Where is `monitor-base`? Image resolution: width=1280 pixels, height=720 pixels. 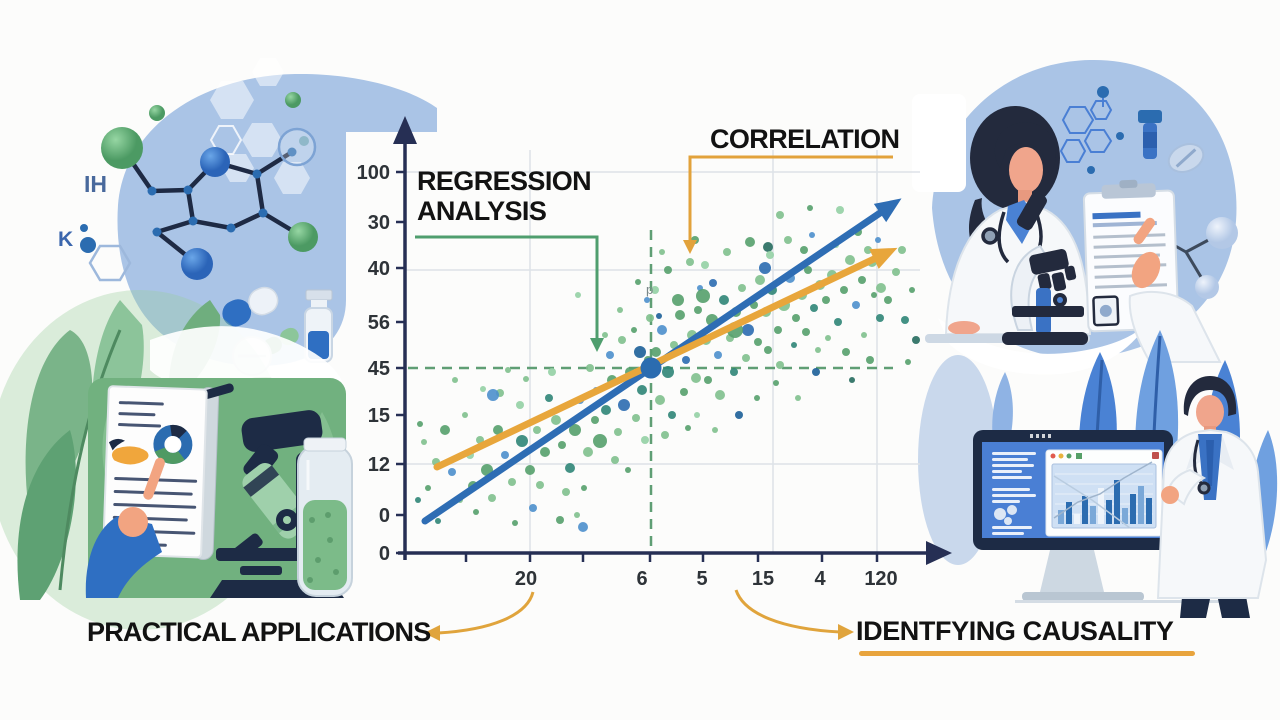
monitor-base is located at coordinates (1083, 596).